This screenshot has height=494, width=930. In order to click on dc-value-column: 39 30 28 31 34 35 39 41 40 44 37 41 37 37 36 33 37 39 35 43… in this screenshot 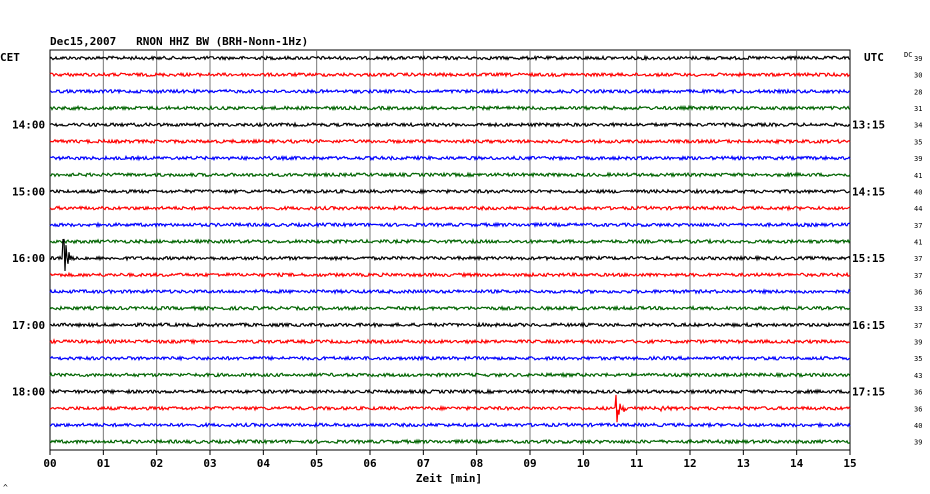, I will do `click(918, 251)`.